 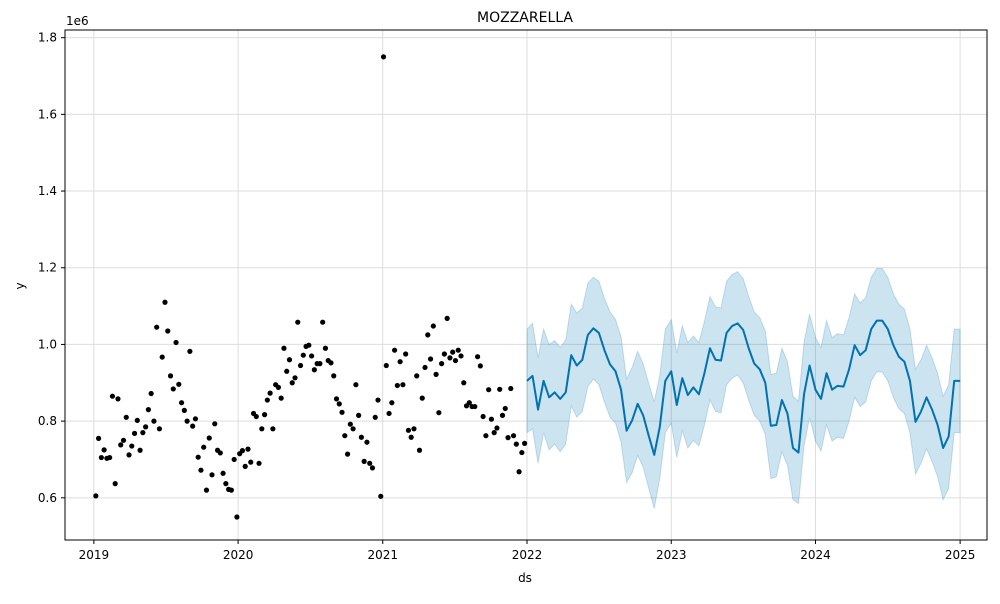 What do you see at coordinates (238, 555) in the screenshot?
I see `x-tick-label: 2020` at bounding box center [238, 555].